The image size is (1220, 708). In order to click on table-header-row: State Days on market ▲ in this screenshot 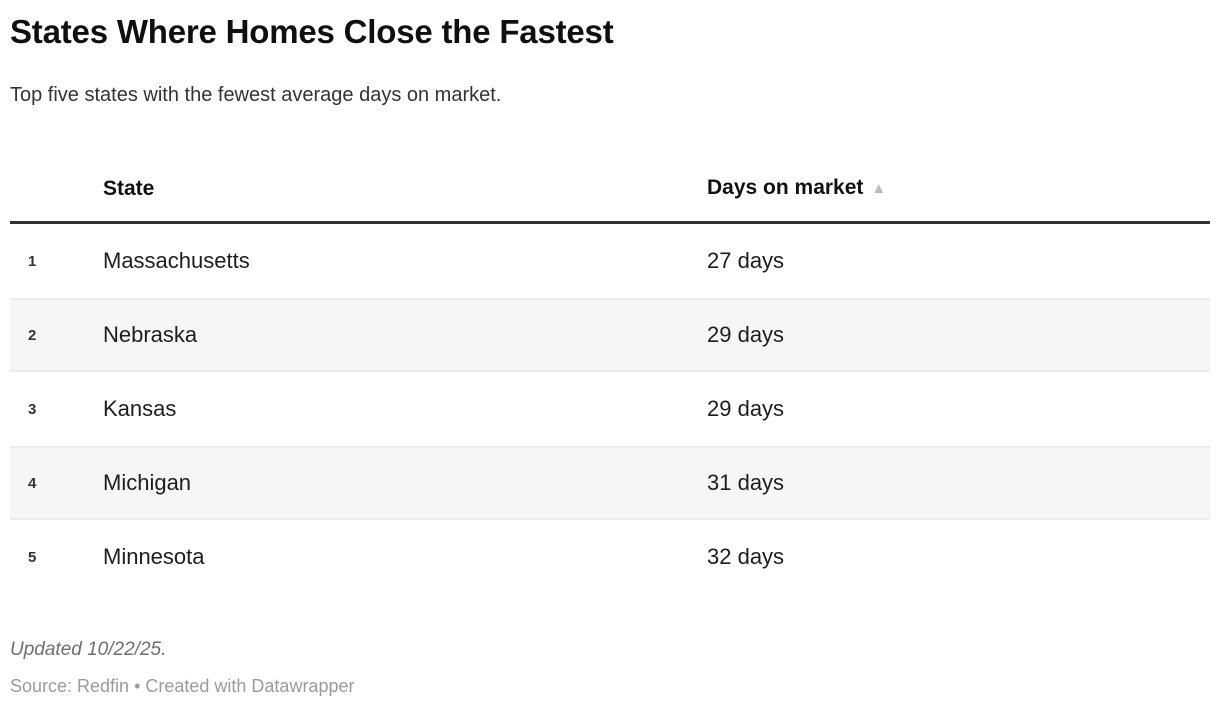, I will do `click(610, 199)`.